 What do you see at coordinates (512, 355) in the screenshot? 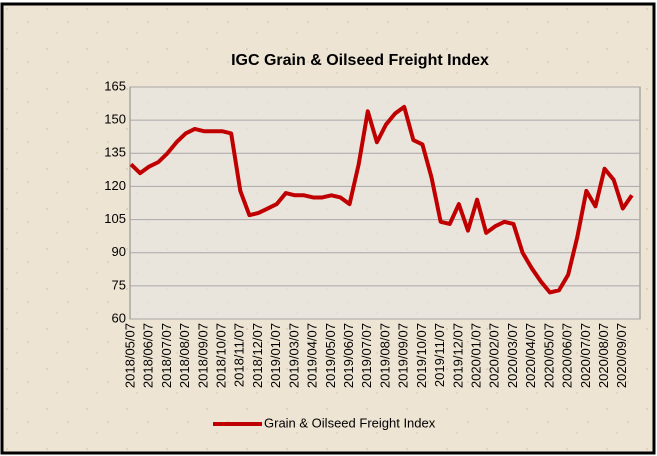
I see `x-tick-label: 2020/03/07` at bounding box center [512, 355].